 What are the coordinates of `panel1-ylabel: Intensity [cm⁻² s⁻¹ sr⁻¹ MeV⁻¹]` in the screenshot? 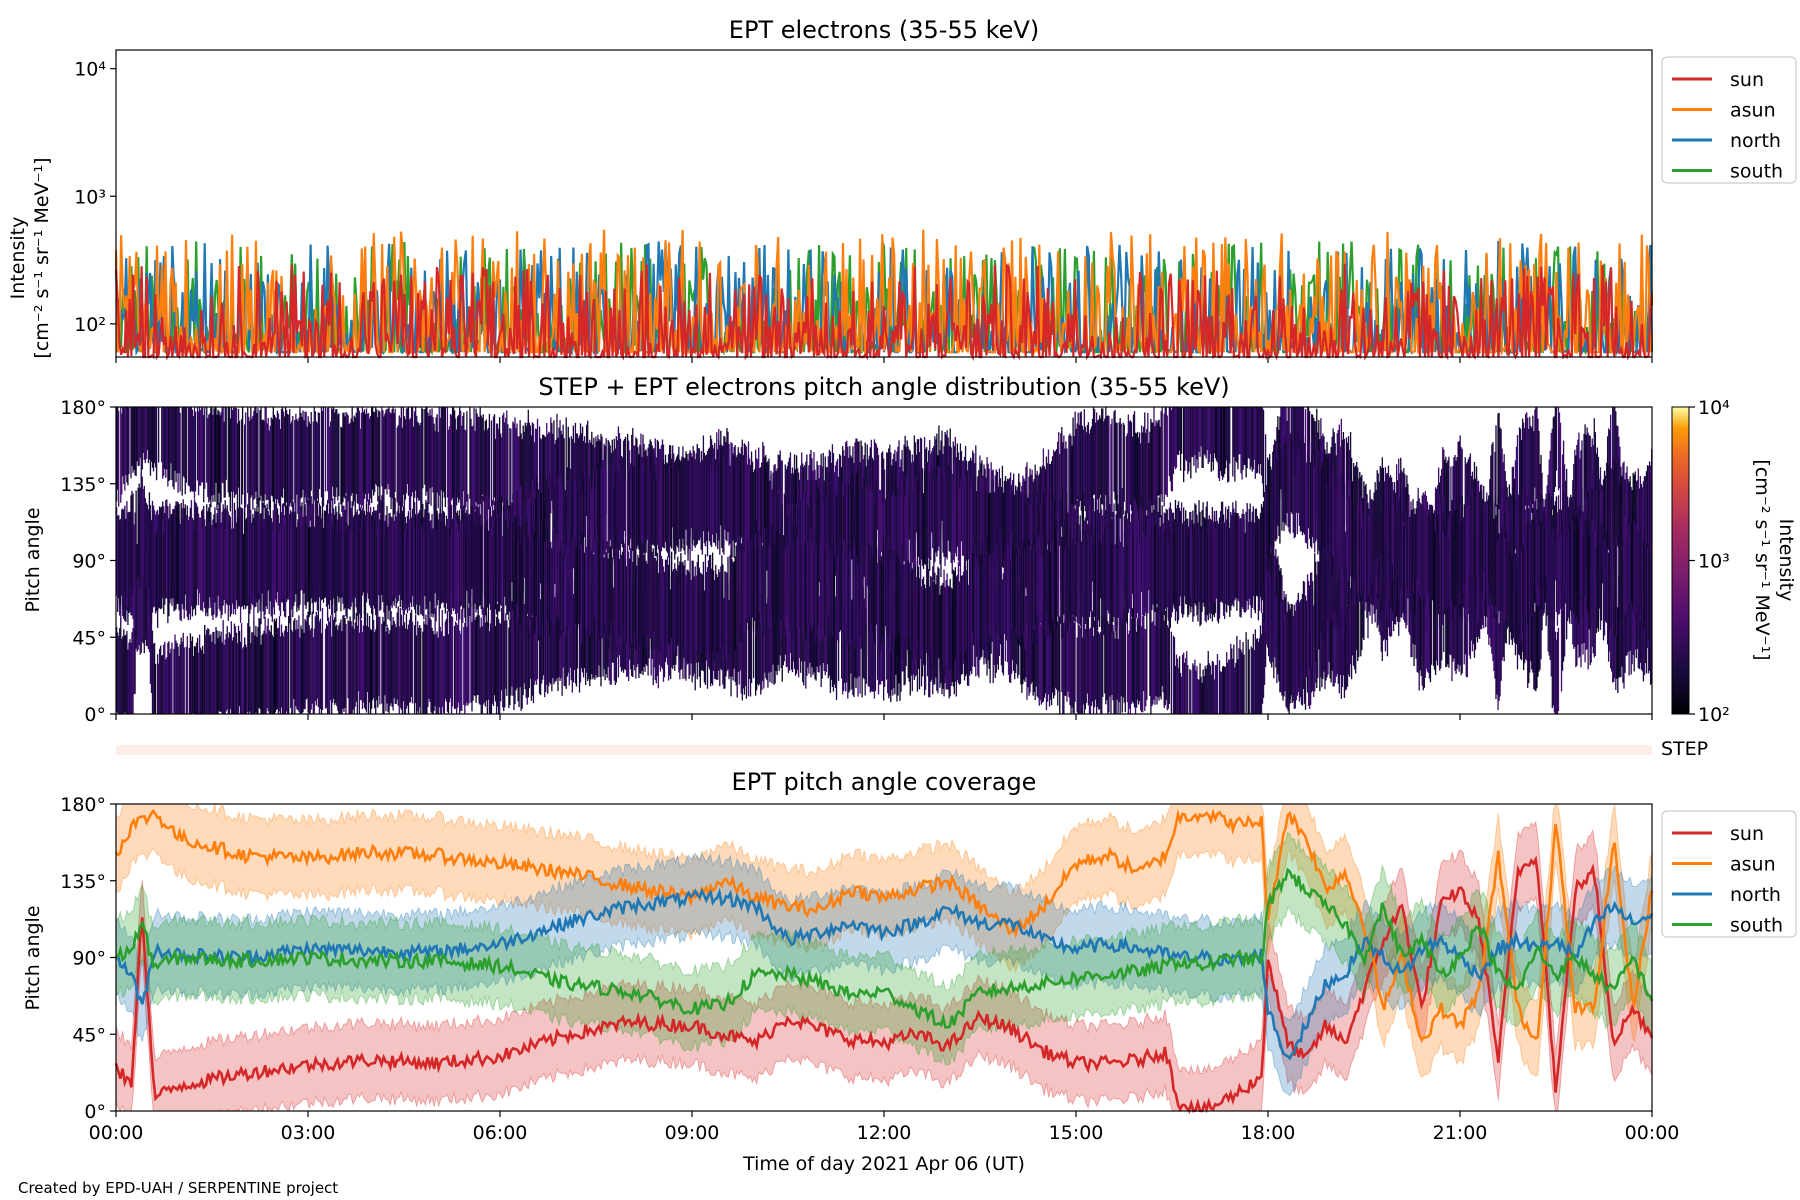 It's located at (30, 257).